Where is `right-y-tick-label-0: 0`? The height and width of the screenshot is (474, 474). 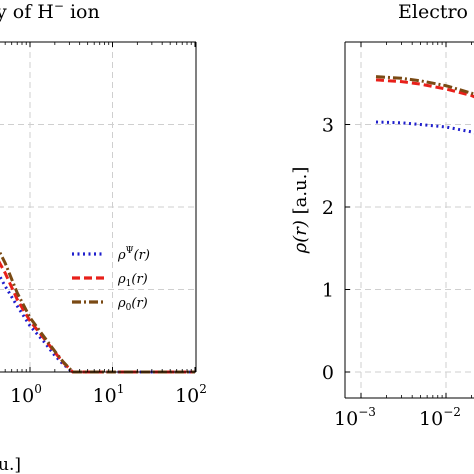
right-y-tick-label-0: 0 is located at coordinates (328, 373).